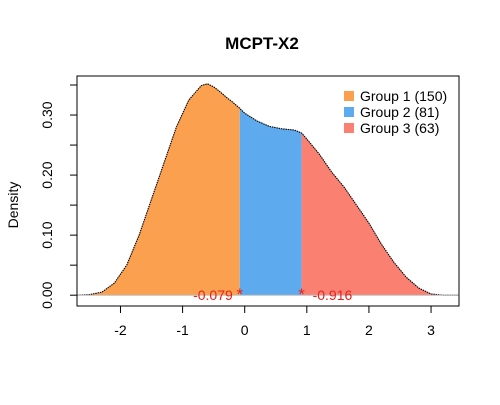  I want to click on x-tick-label: -1, so click(182, 330).